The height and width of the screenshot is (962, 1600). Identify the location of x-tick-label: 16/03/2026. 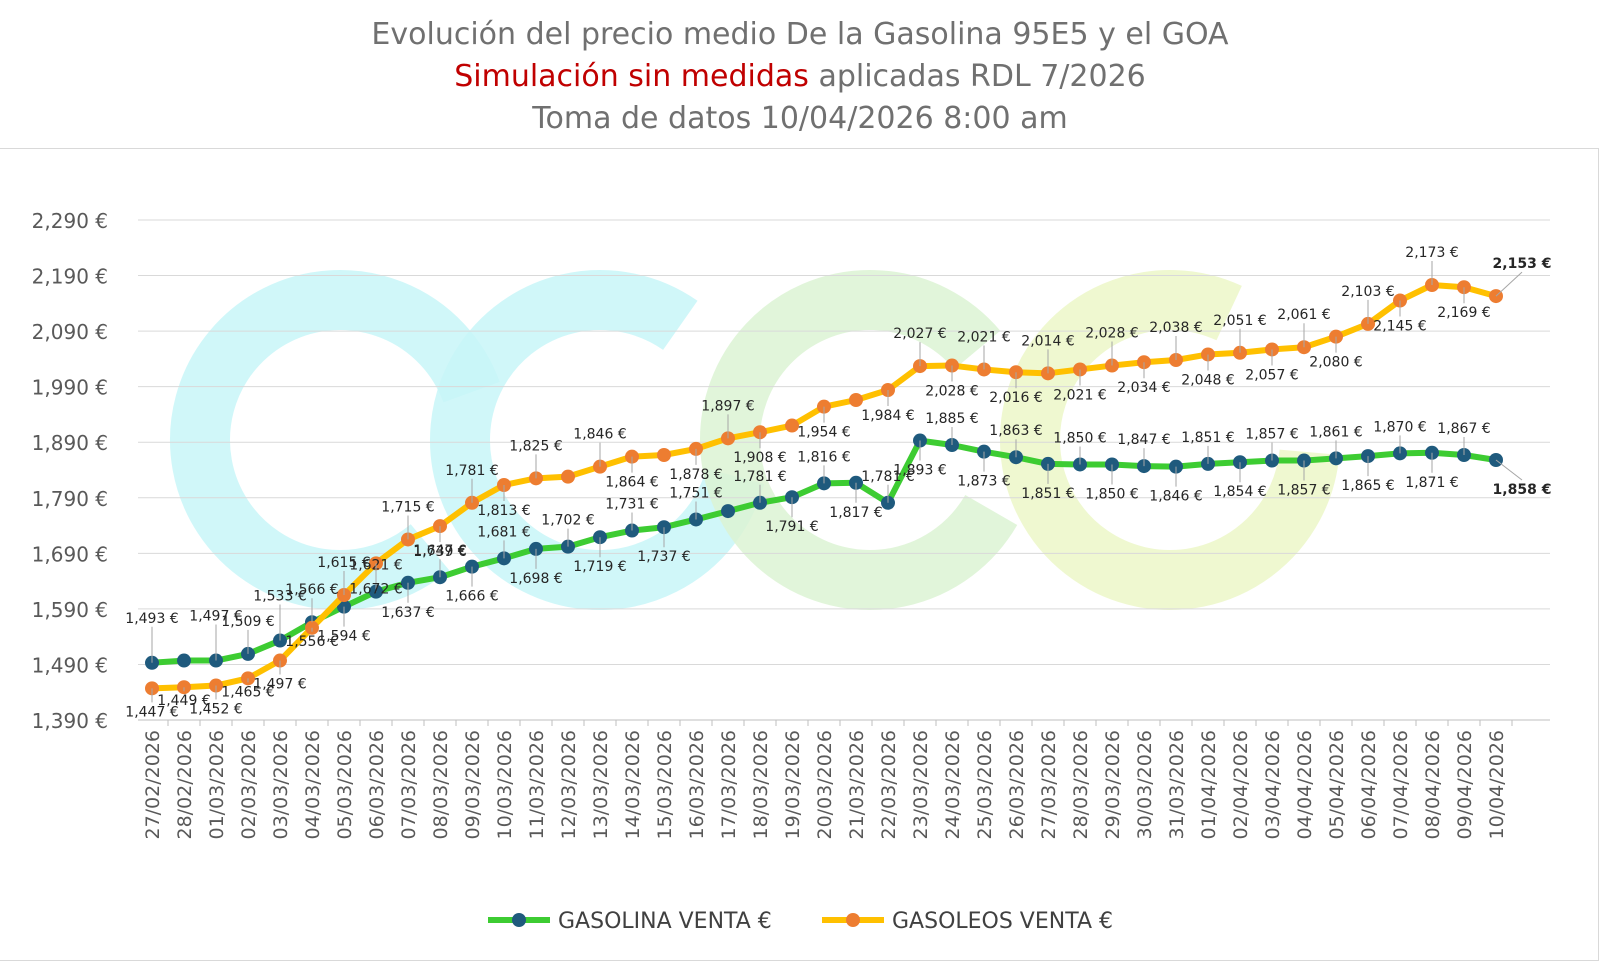
(697, 785).